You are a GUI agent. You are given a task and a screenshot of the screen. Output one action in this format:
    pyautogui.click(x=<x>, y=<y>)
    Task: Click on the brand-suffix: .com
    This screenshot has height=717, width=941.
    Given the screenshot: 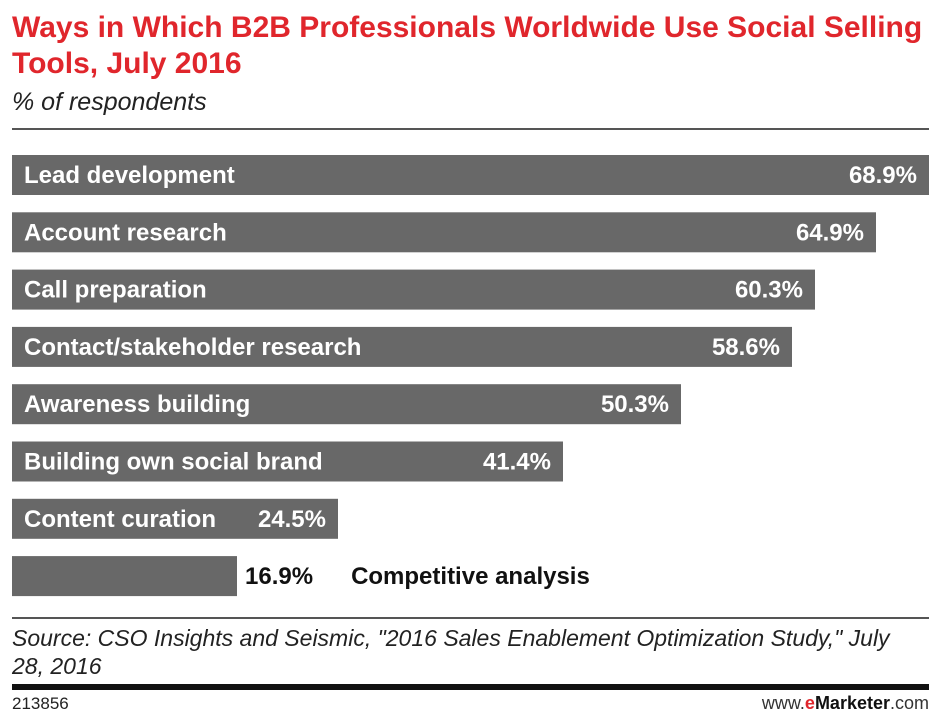 What is the action you would take?
    pyautogui.click(x=909, y=703)
    